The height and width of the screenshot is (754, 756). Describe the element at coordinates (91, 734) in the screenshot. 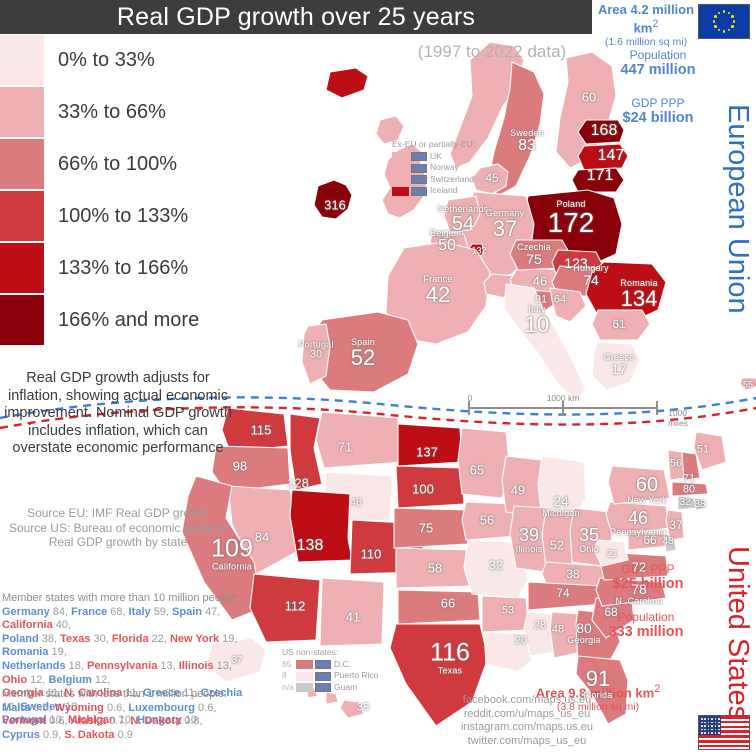

I see `stat-name: S. Dakota` at that location.